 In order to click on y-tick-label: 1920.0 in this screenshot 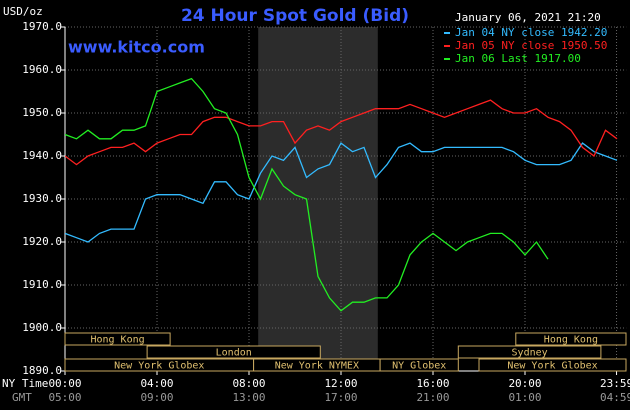, I will do `click(42, 241)`.